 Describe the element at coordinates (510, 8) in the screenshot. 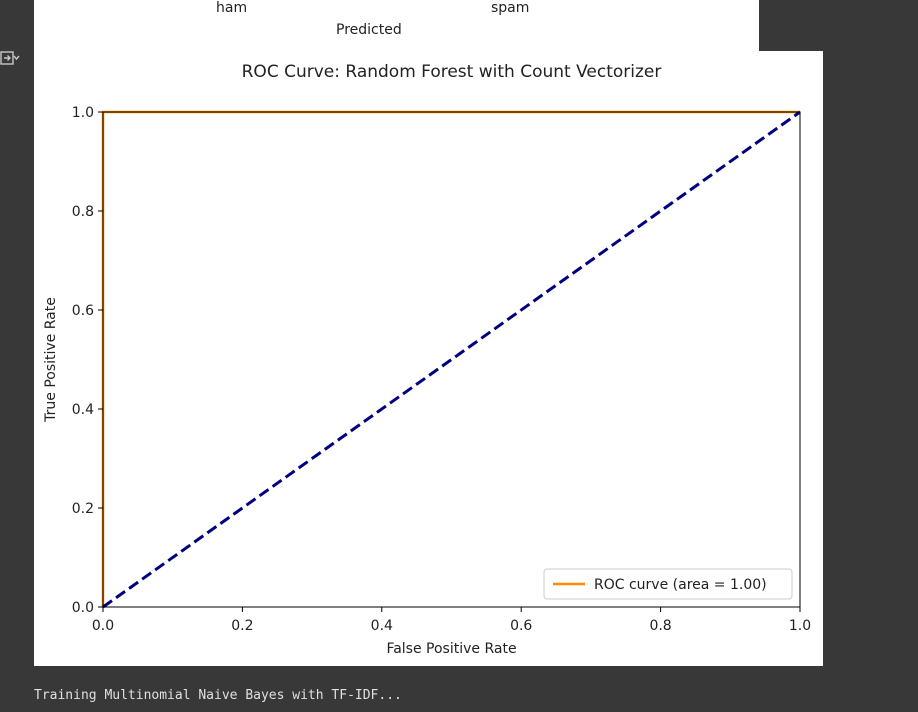

I see `prev-tick-label-spam: spam` at that location.